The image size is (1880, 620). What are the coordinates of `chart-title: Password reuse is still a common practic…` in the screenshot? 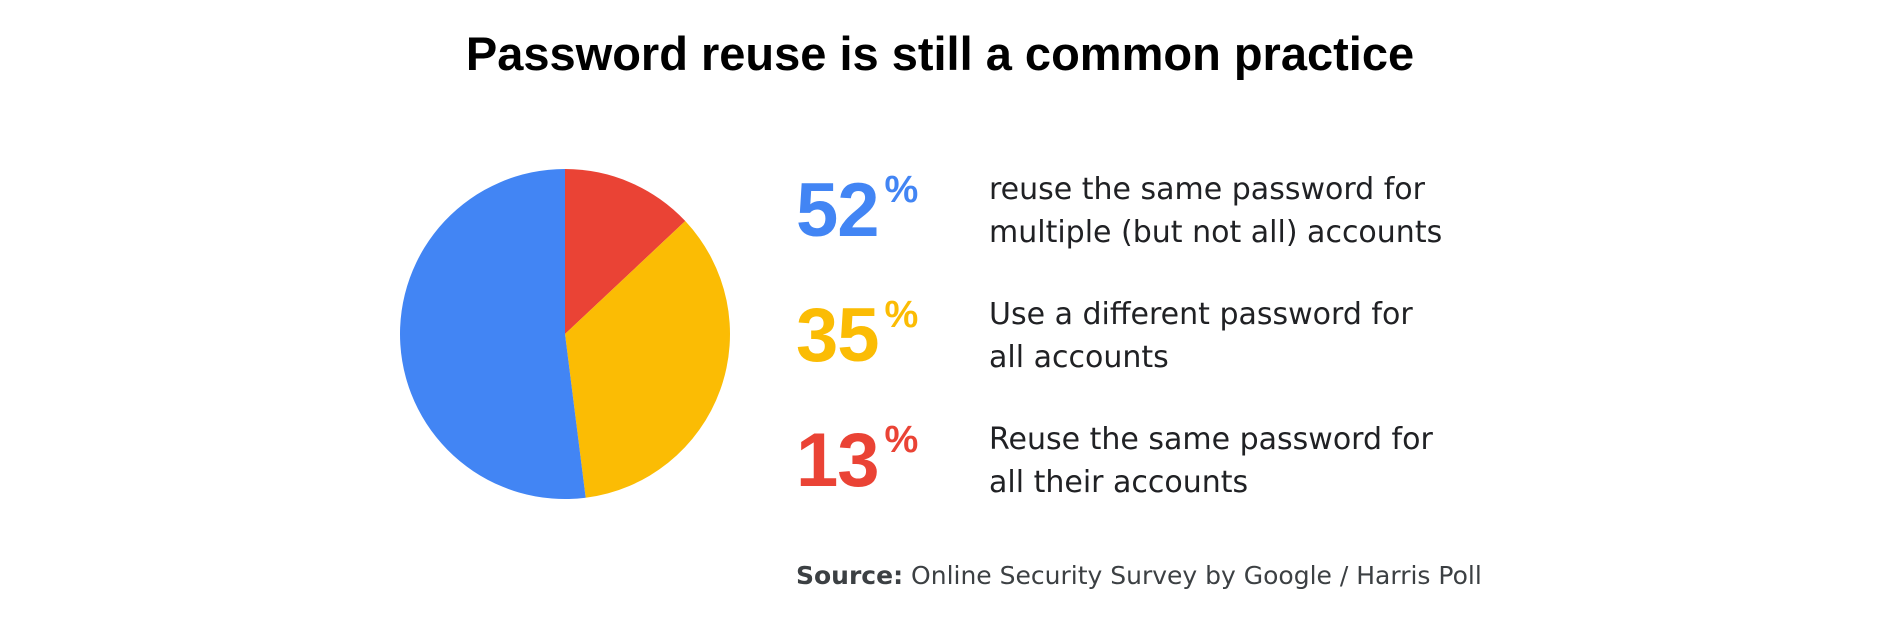 It's located at (940, 53).